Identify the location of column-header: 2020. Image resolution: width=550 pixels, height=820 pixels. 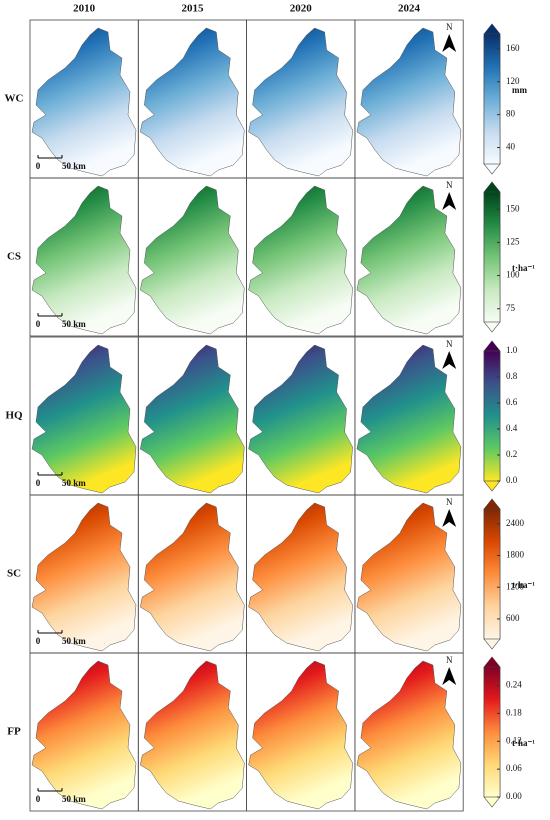
(301, 9).